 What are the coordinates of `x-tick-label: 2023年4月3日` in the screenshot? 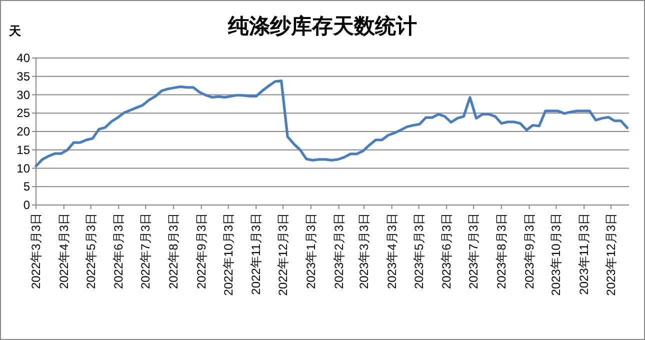 It's located at (391, 251).